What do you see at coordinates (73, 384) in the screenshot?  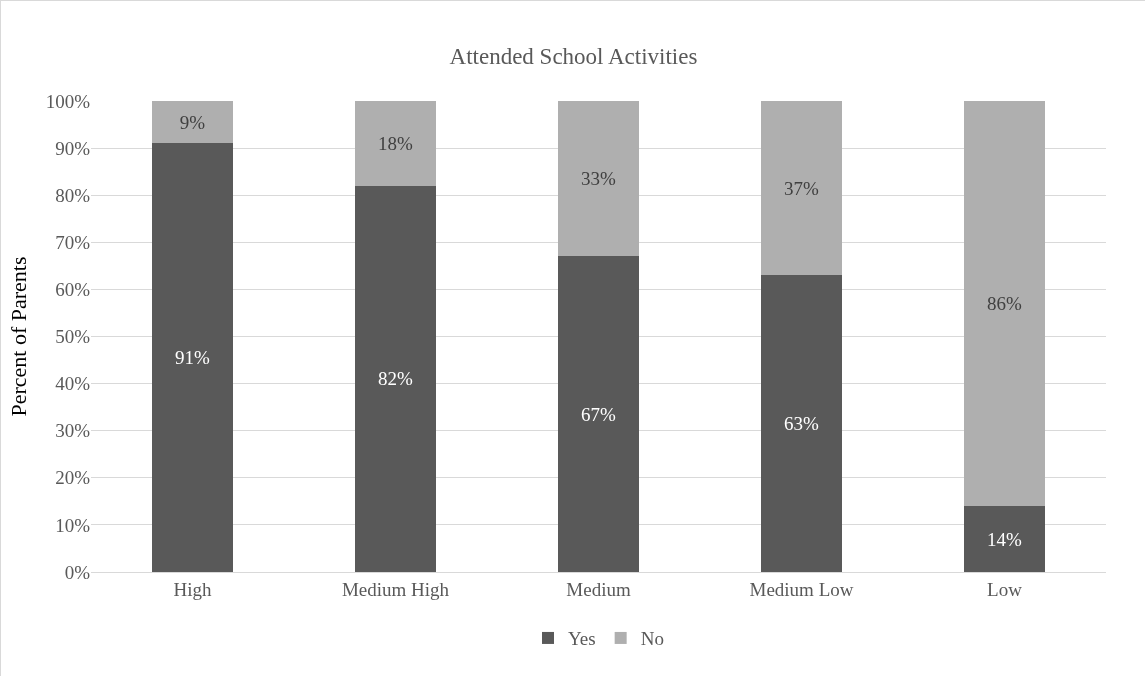 I see `y-tick-label: 40%` at bounding box center [73, 384].